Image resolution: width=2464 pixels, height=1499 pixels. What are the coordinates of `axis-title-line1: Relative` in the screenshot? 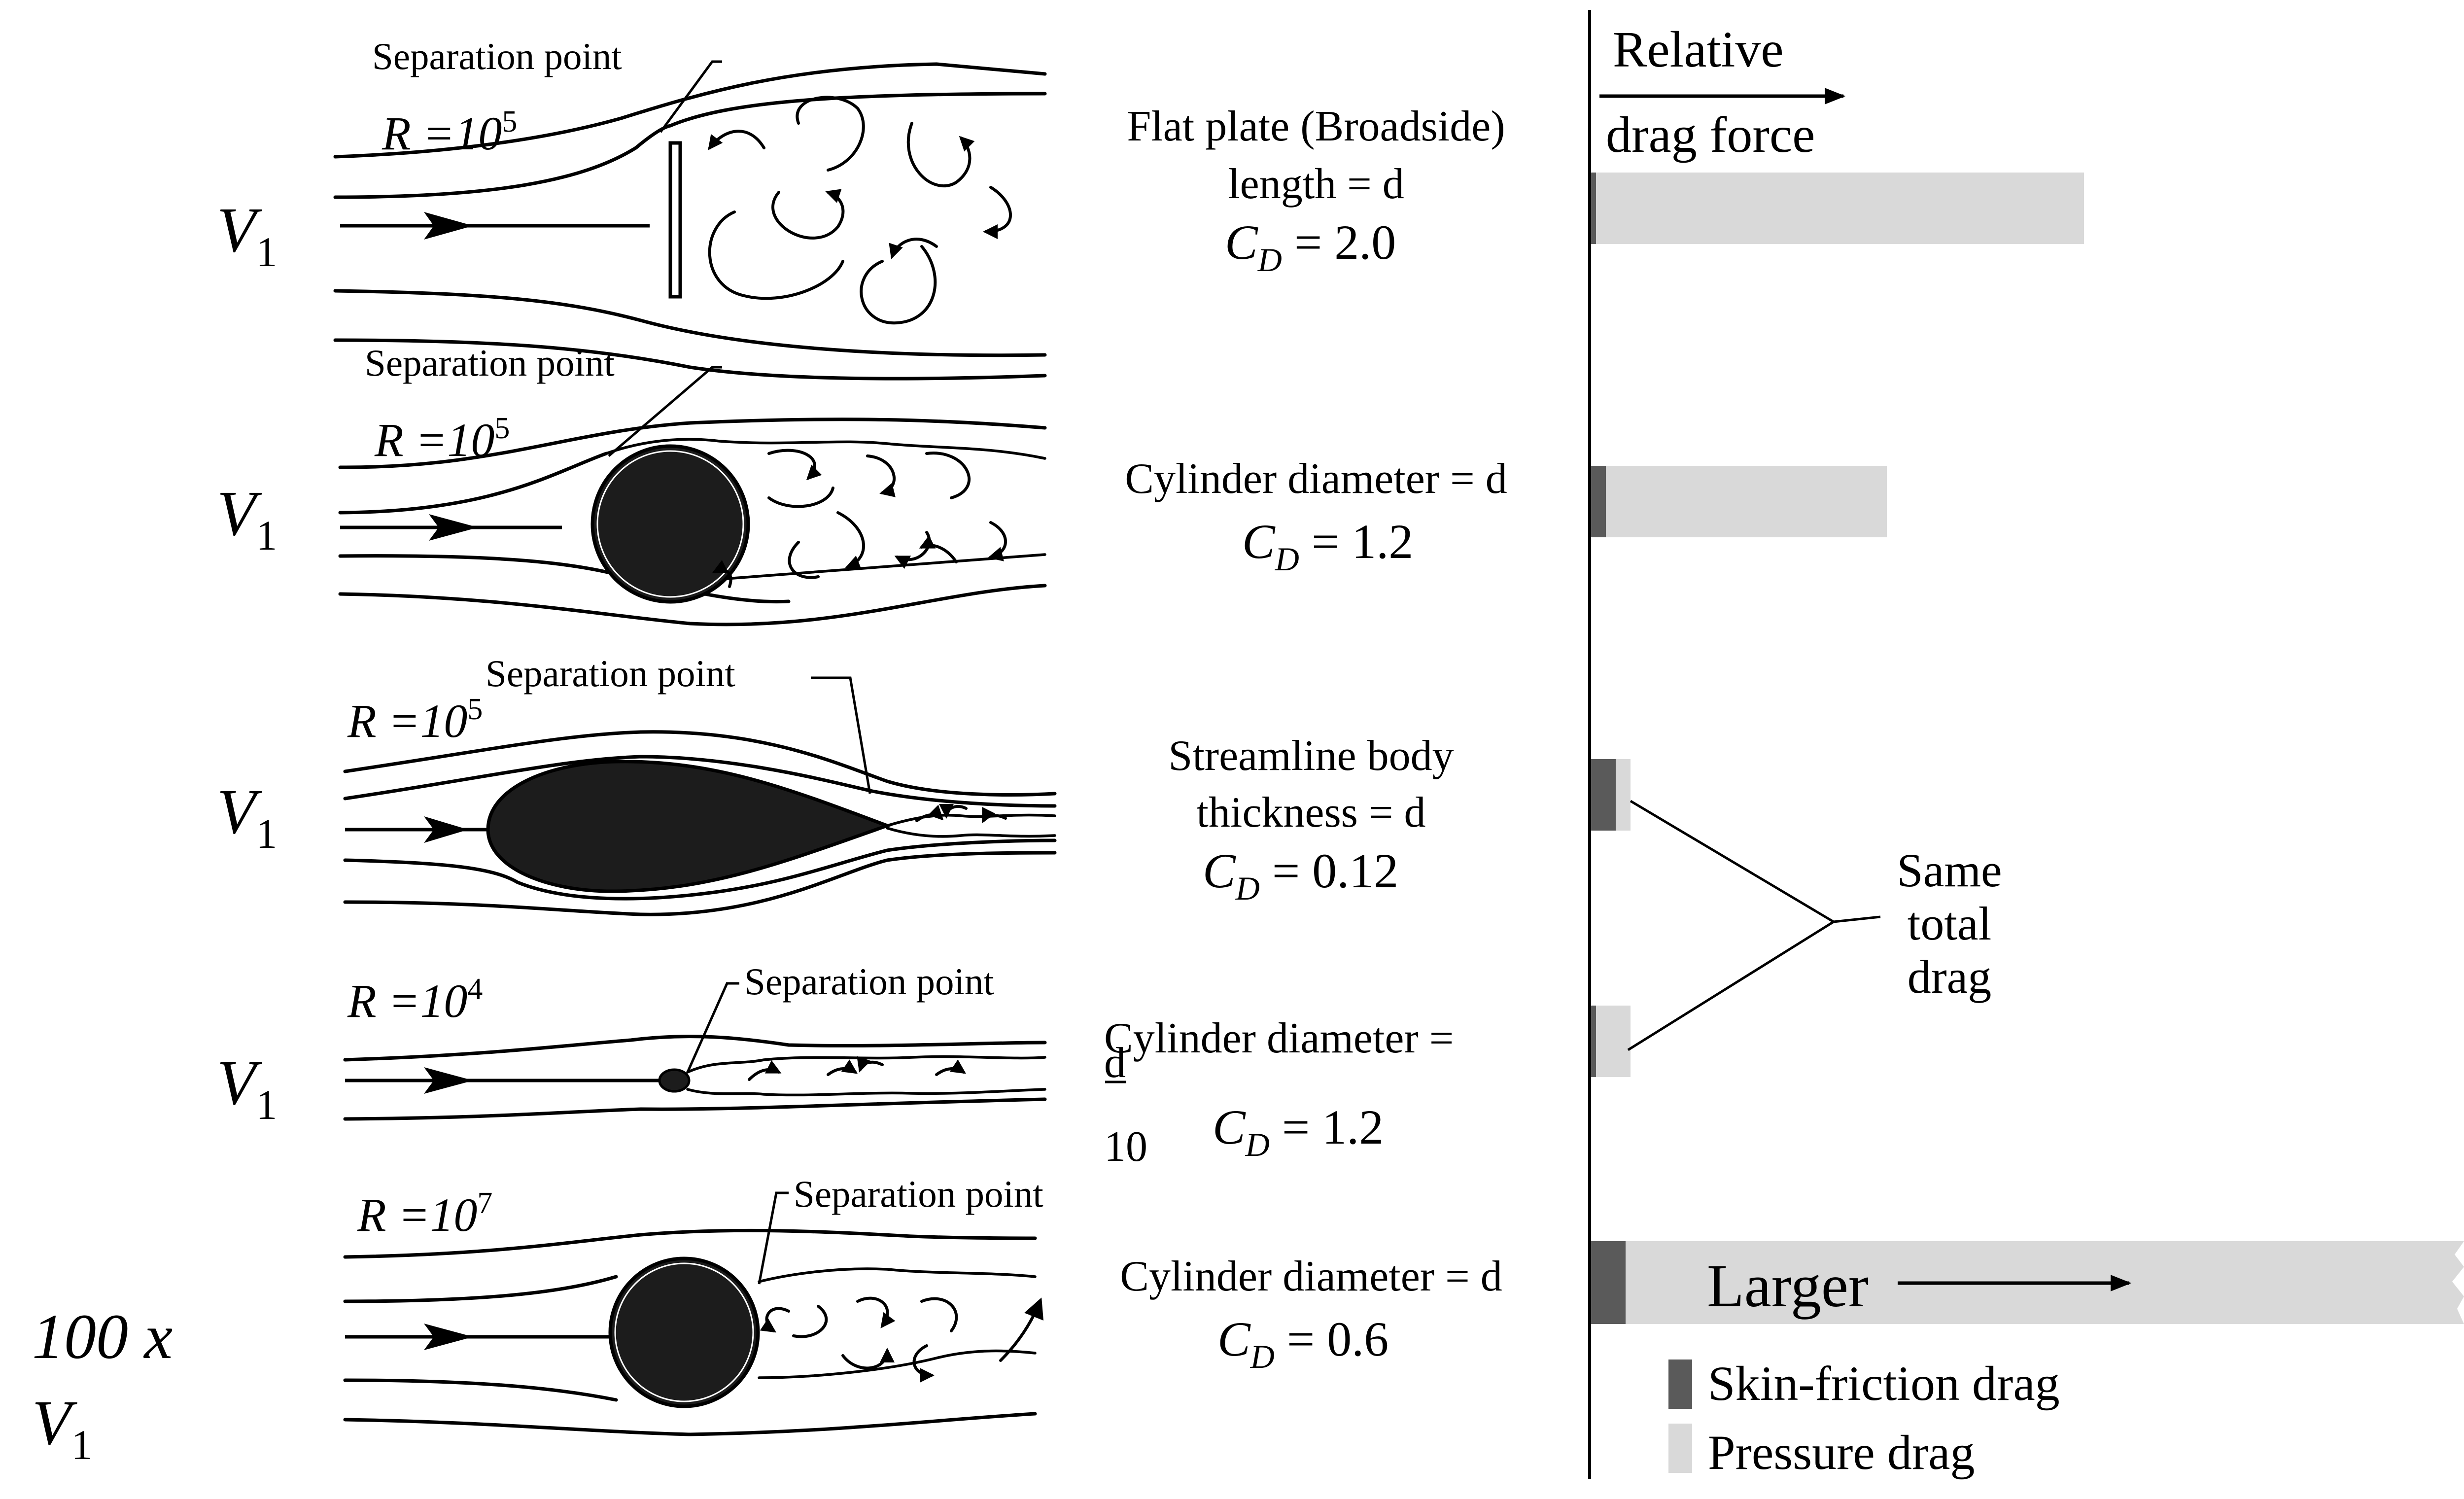 It's located at (1698, 49).